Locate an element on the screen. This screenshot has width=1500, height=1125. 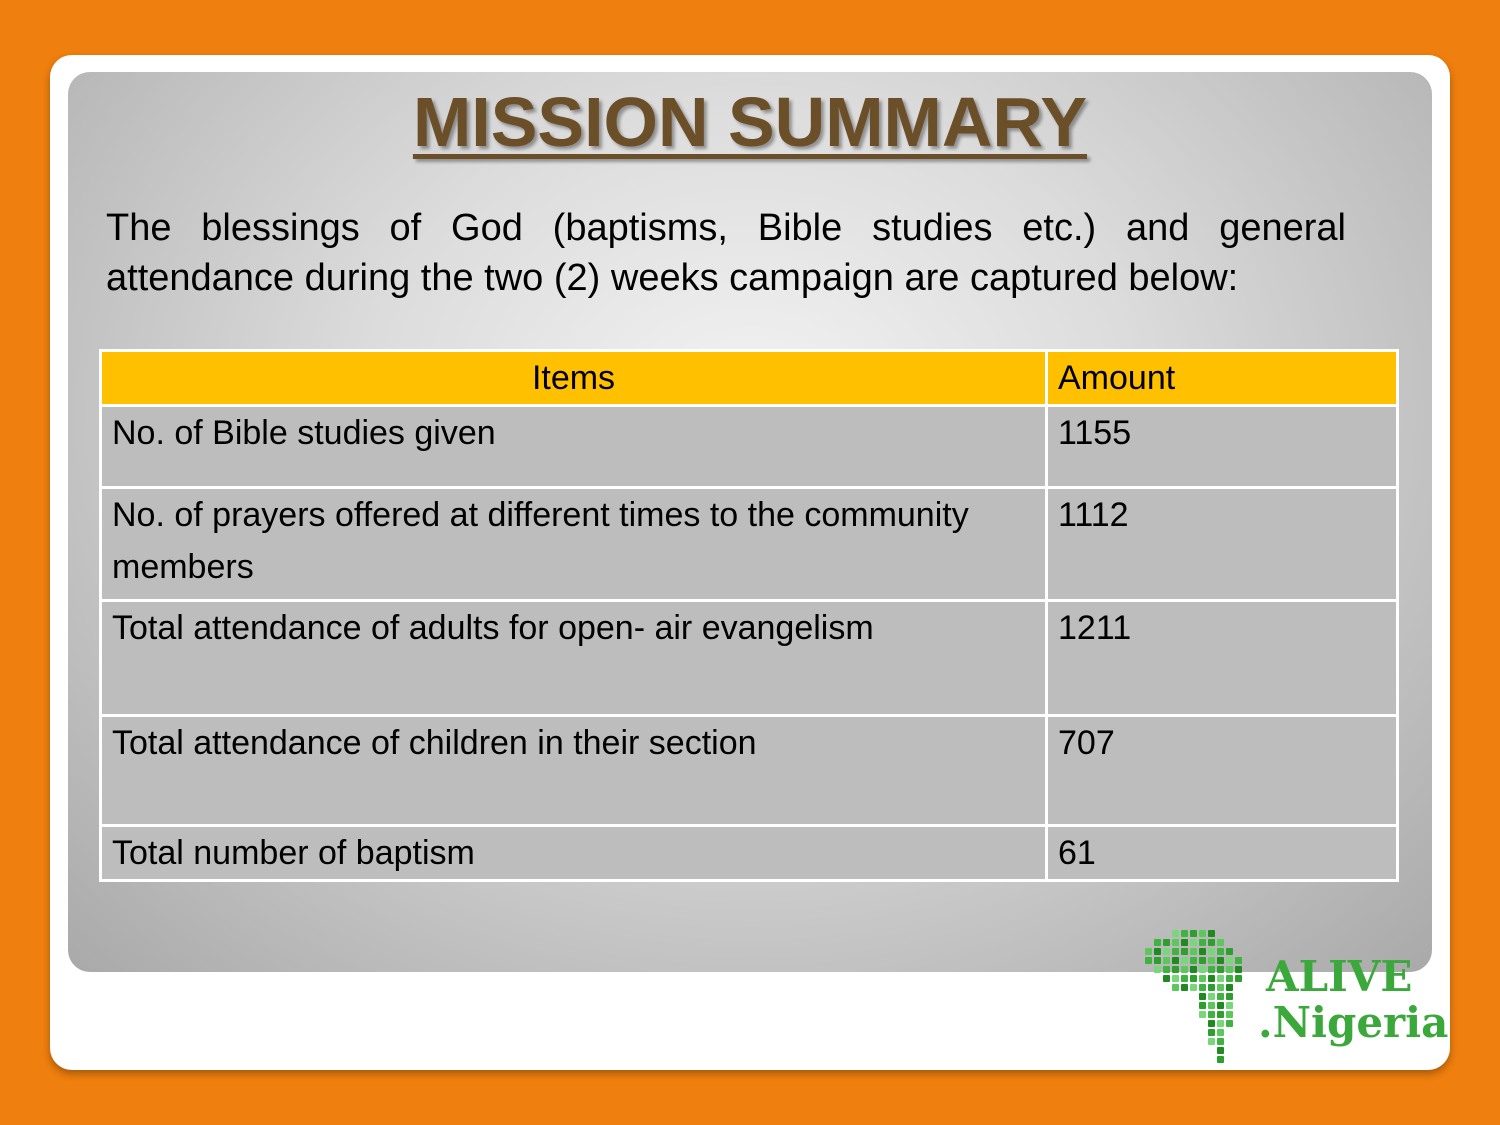
header-cell: Items is located at coordinates (573, 378).